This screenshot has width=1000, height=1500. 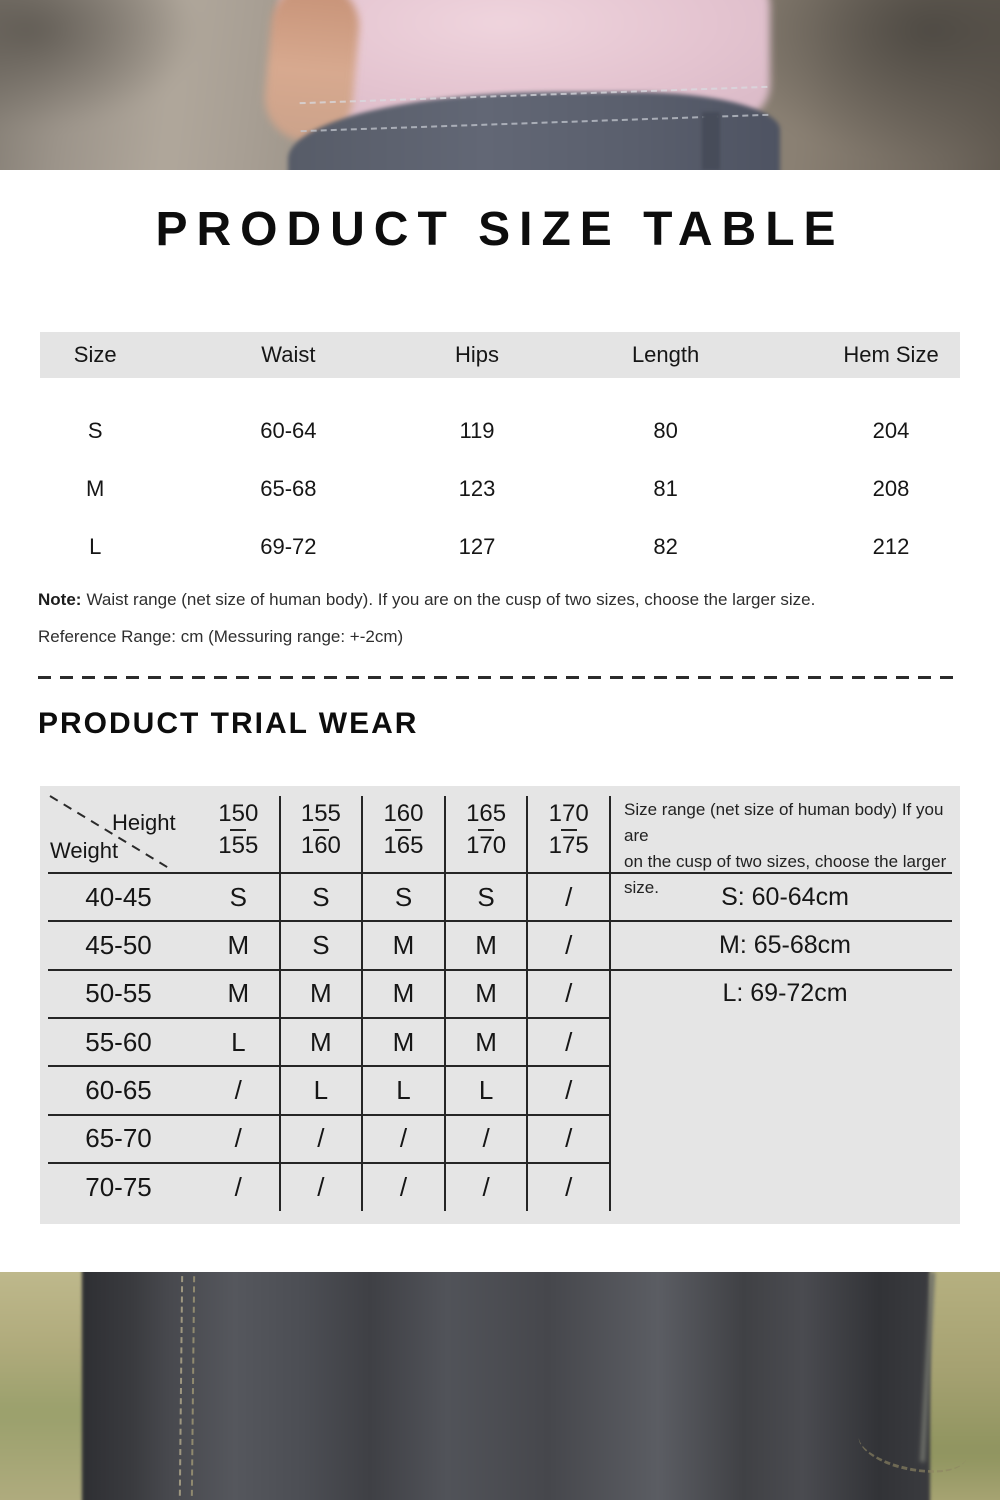 I want to click on trial-wear-title: PRODUCT TRIAL WEAR, so click(x=228, y=723).